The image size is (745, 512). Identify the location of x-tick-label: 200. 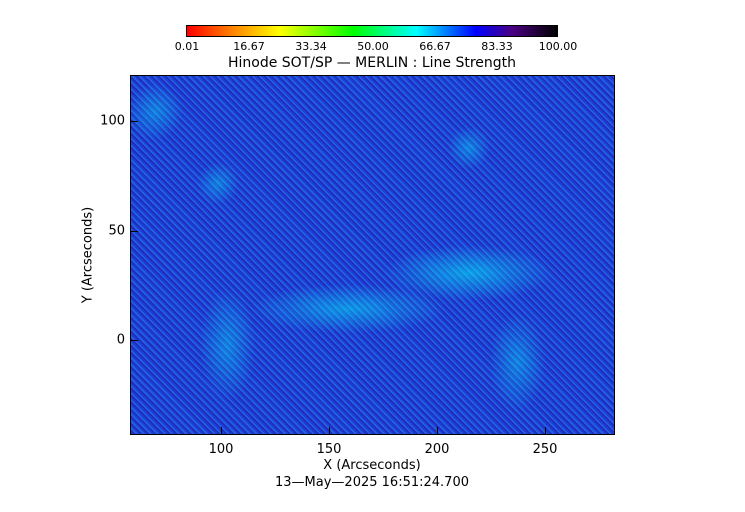
(437, 449).